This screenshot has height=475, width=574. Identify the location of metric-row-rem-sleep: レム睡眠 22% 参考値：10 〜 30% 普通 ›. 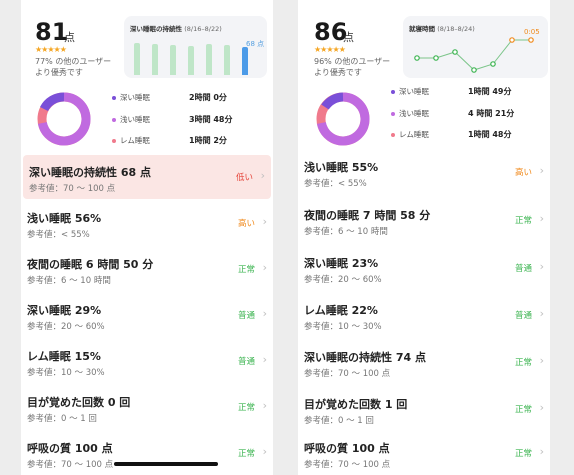
(424, 315).